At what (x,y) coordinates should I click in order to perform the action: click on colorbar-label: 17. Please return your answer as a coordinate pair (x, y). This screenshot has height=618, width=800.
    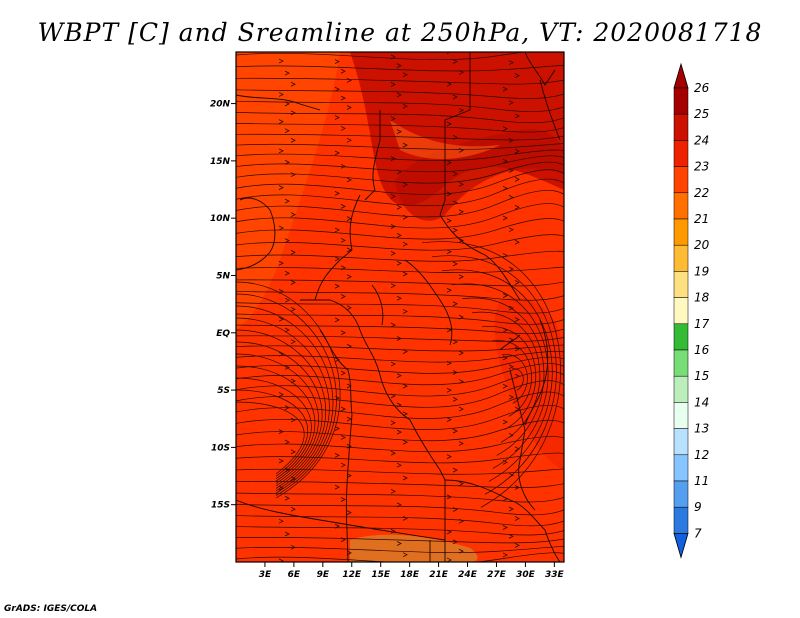
    Looking at the image, I should click on (702, 324).